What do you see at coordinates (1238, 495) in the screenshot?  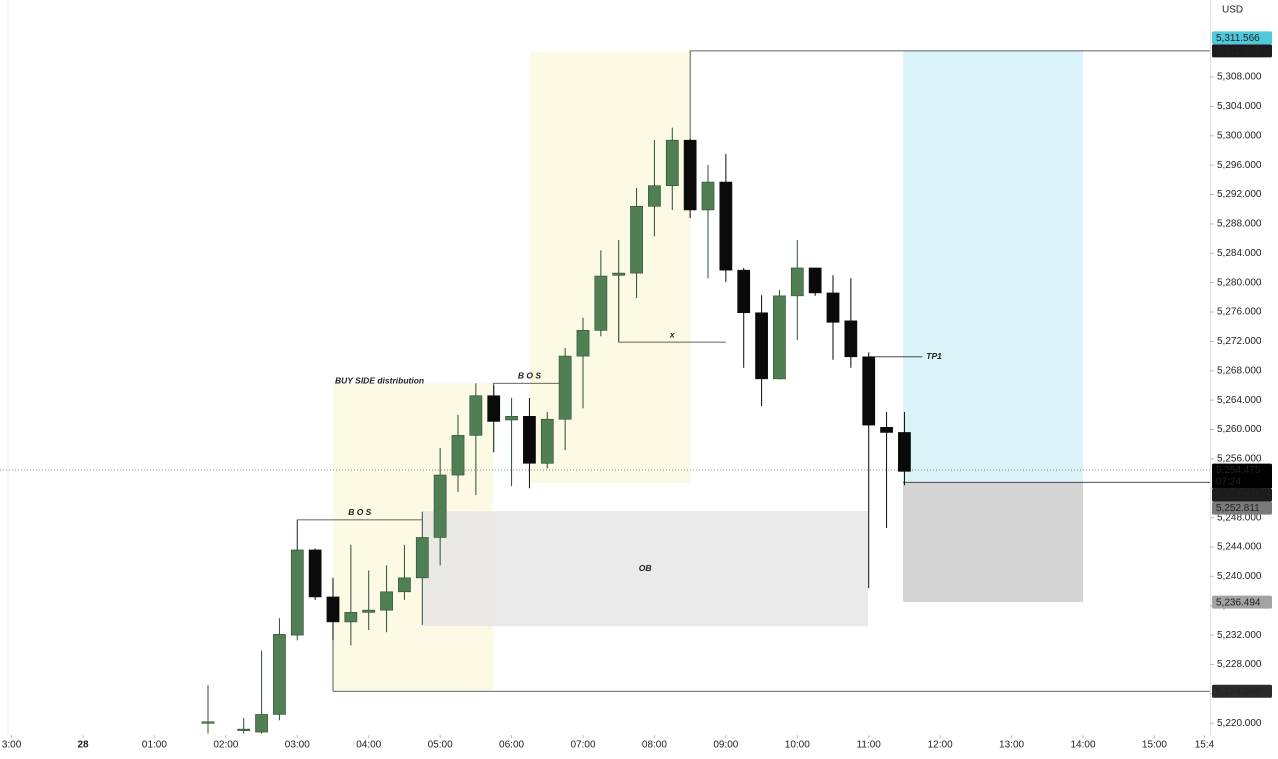 I see `price-label: 5,252.811` at bounding box center [1238, 495].